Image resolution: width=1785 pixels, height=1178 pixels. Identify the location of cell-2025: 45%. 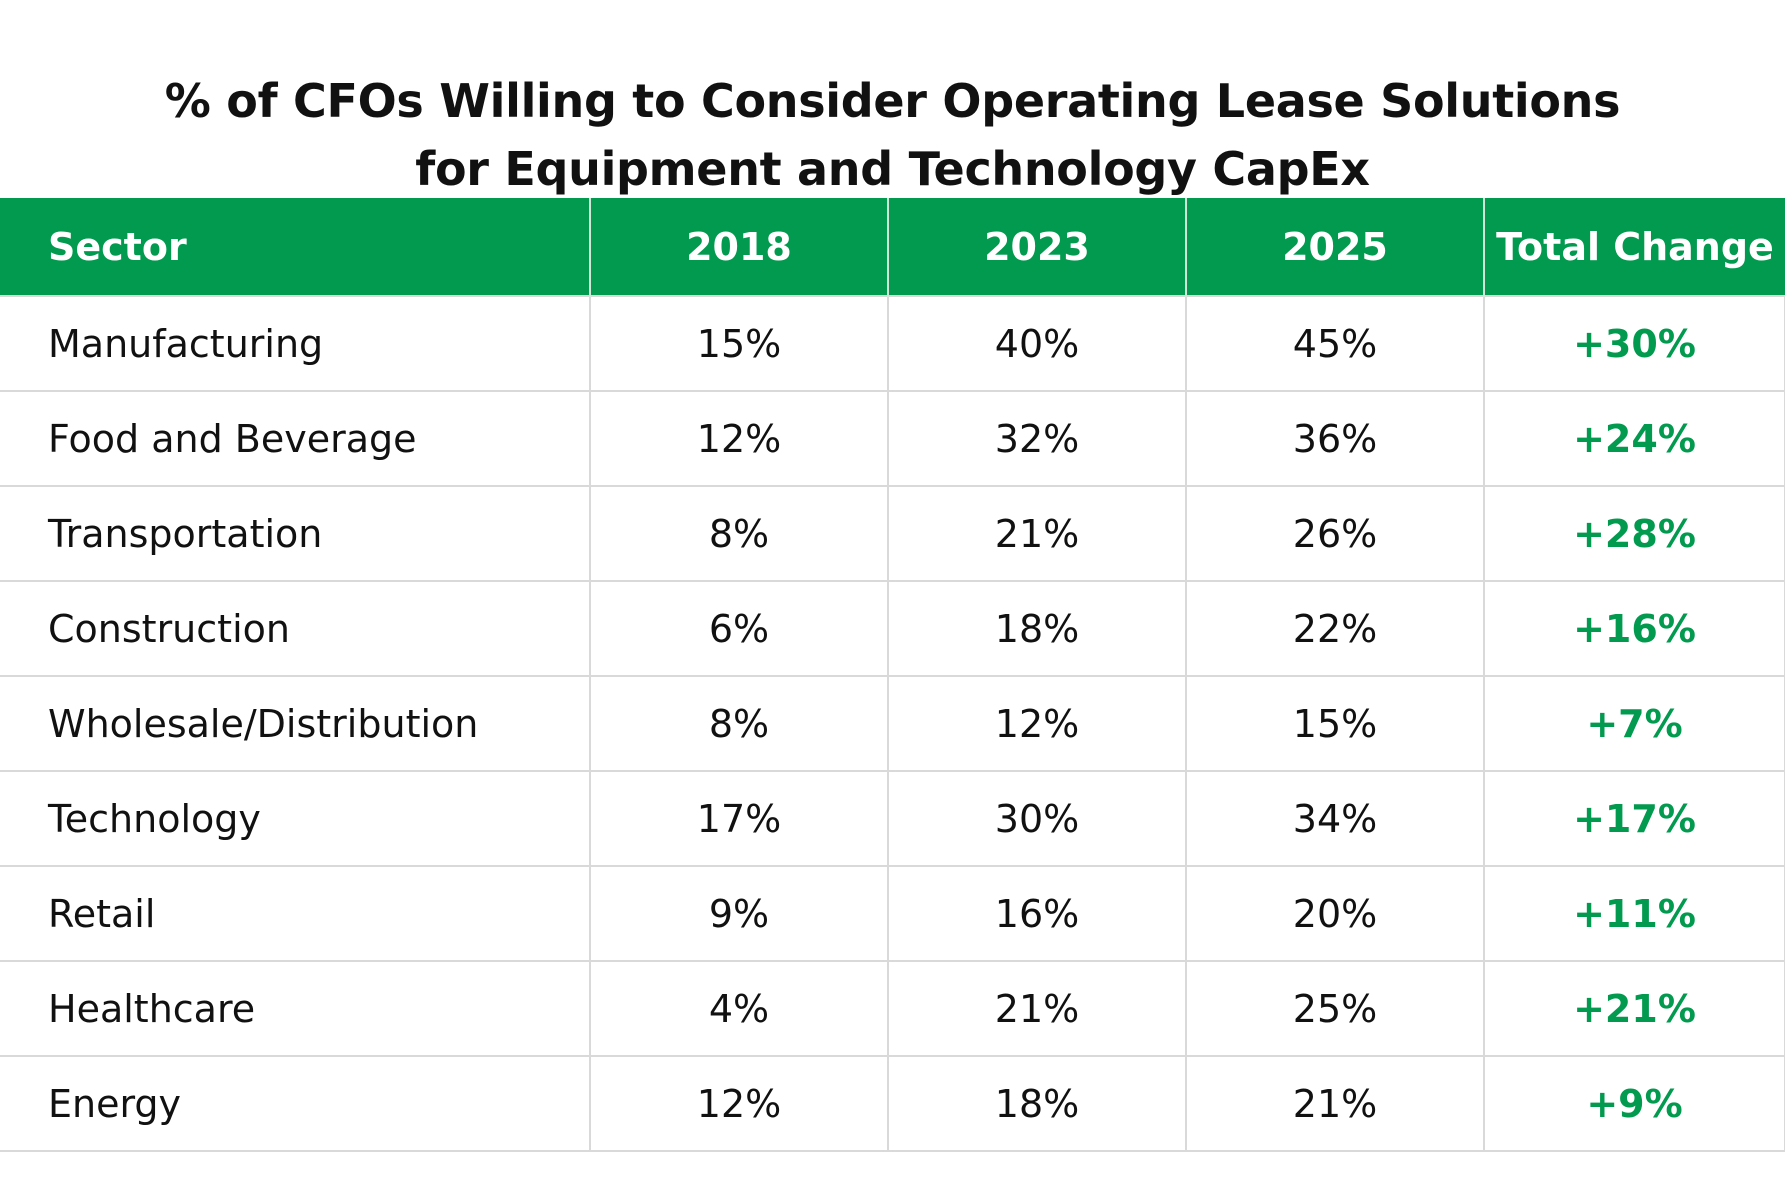
(1335, 343).